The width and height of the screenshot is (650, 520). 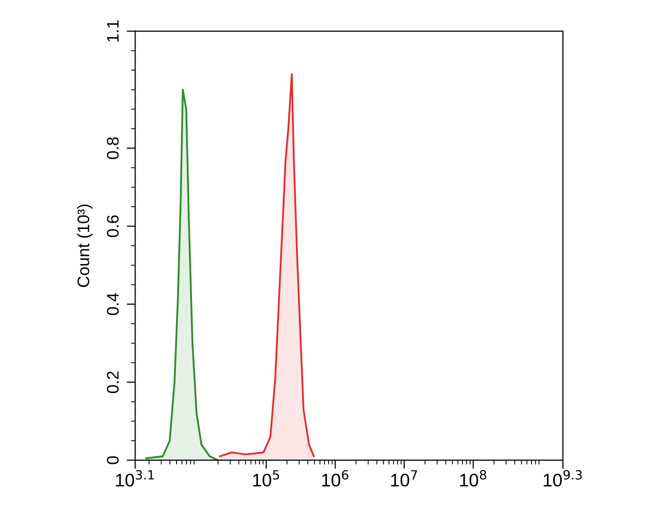 What do you see at coordinates (112, 304) in the screenshot?
I see `y-tick-label: 0.4` at bounding box center [112, 304].